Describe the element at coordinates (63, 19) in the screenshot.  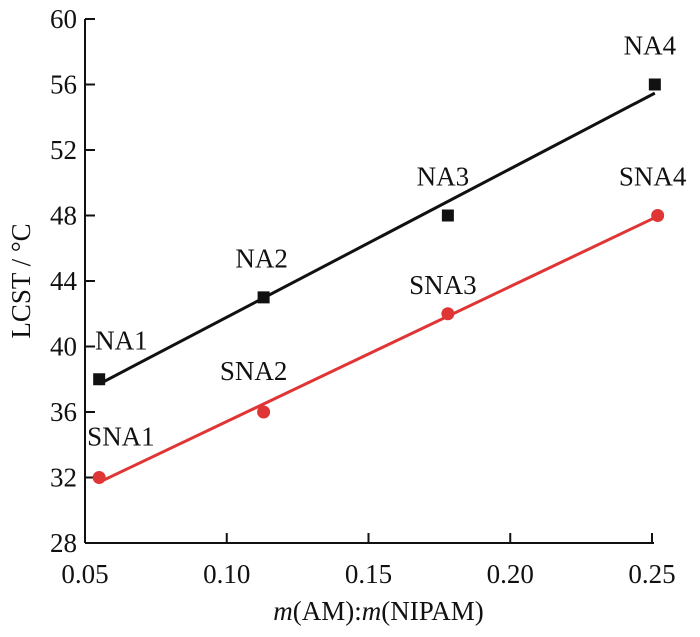
I see `y-tick-label: 60` at that location.